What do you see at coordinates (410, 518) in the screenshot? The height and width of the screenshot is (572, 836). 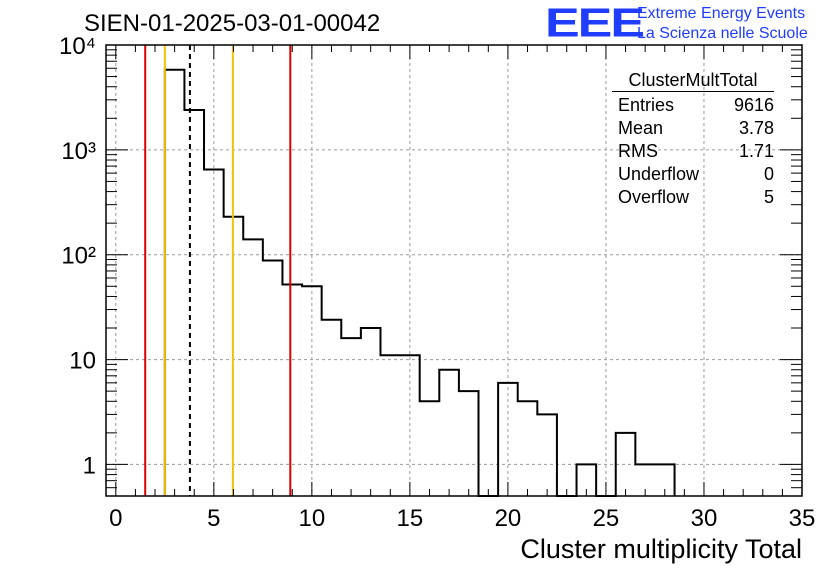 I see `x-tick-label: 15` at bounding box center [410, 518].